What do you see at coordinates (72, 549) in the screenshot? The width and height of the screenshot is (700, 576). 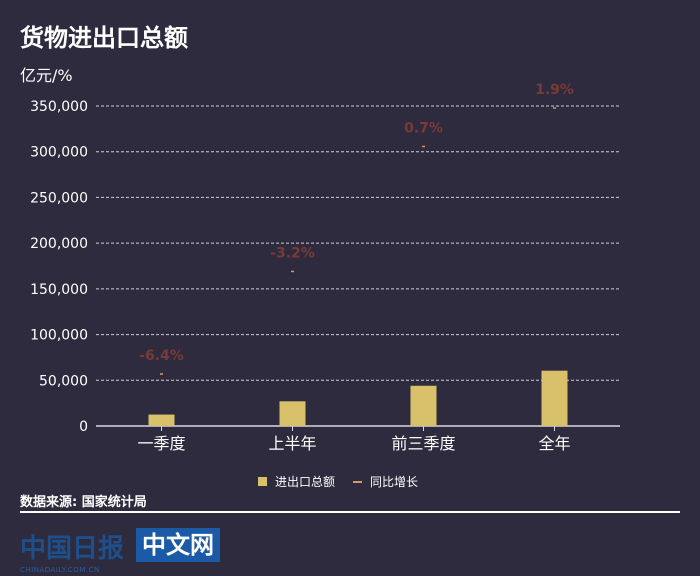 I see `logo-wordmark: 中国日报` at bounding box center [72, 549].